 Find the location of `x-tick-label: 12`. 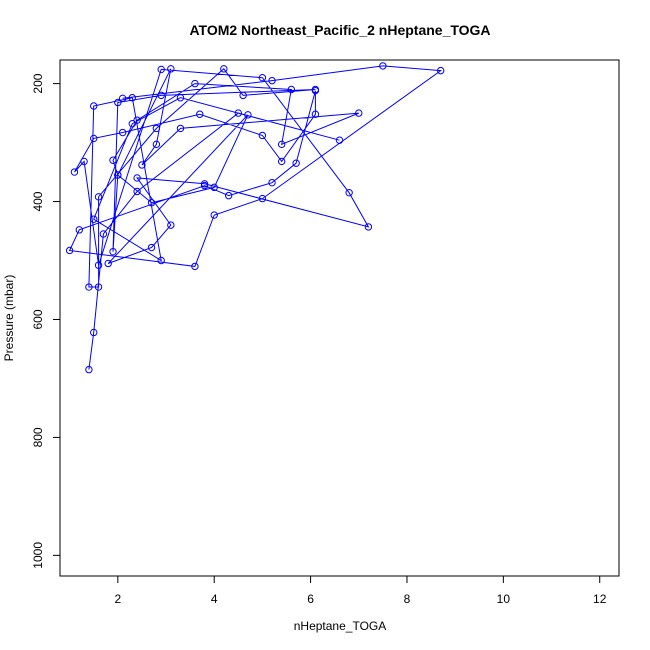

x-tick-label: 12 is located at coordinates (600, 599).